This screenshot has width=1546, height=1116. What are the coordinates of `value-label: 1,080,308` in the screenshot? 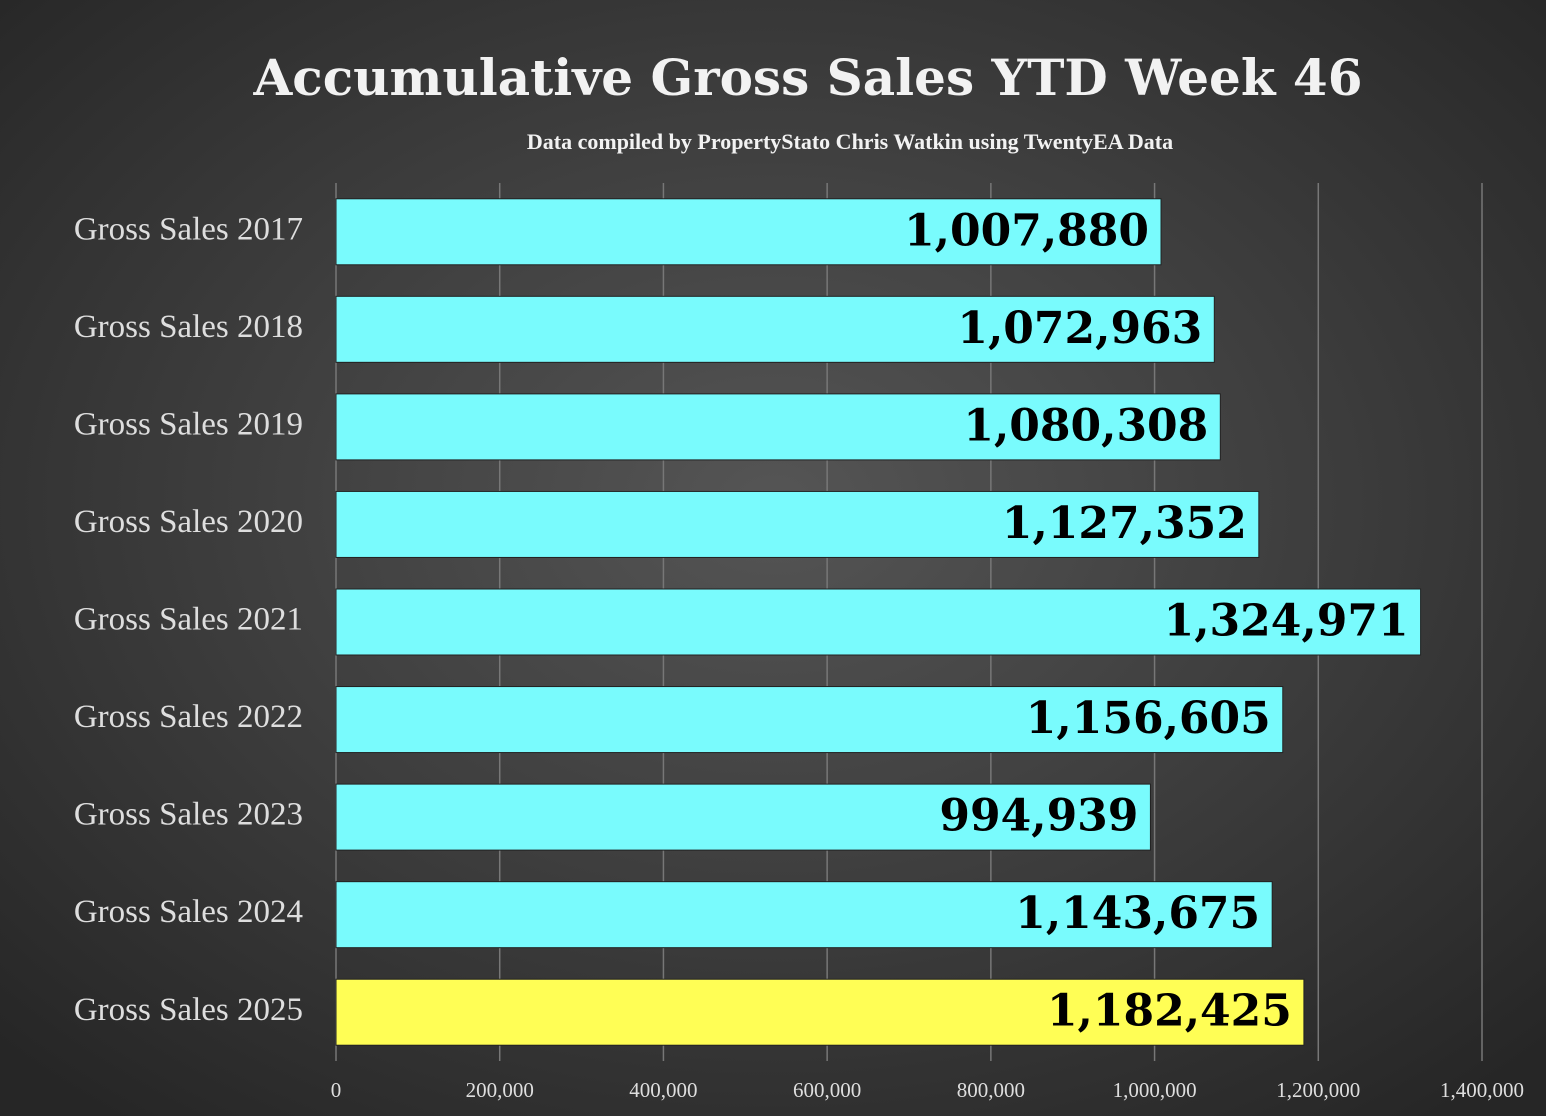 It's located at (1085, 425).